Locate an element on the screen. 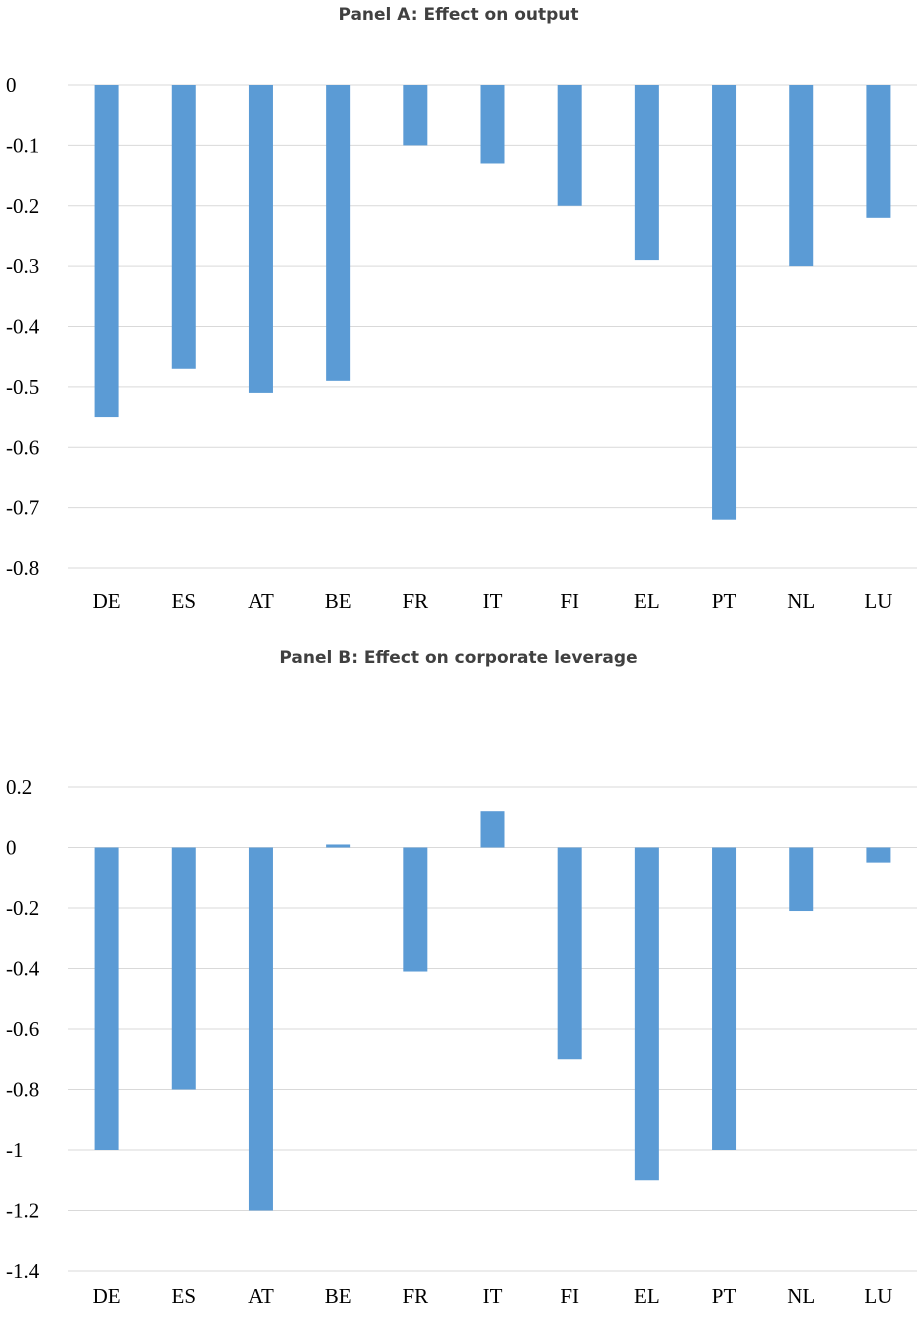 The width and height of the screenshot is (917, 1320). y-tick-label: -0.3 is located at coordinates (22, 266).